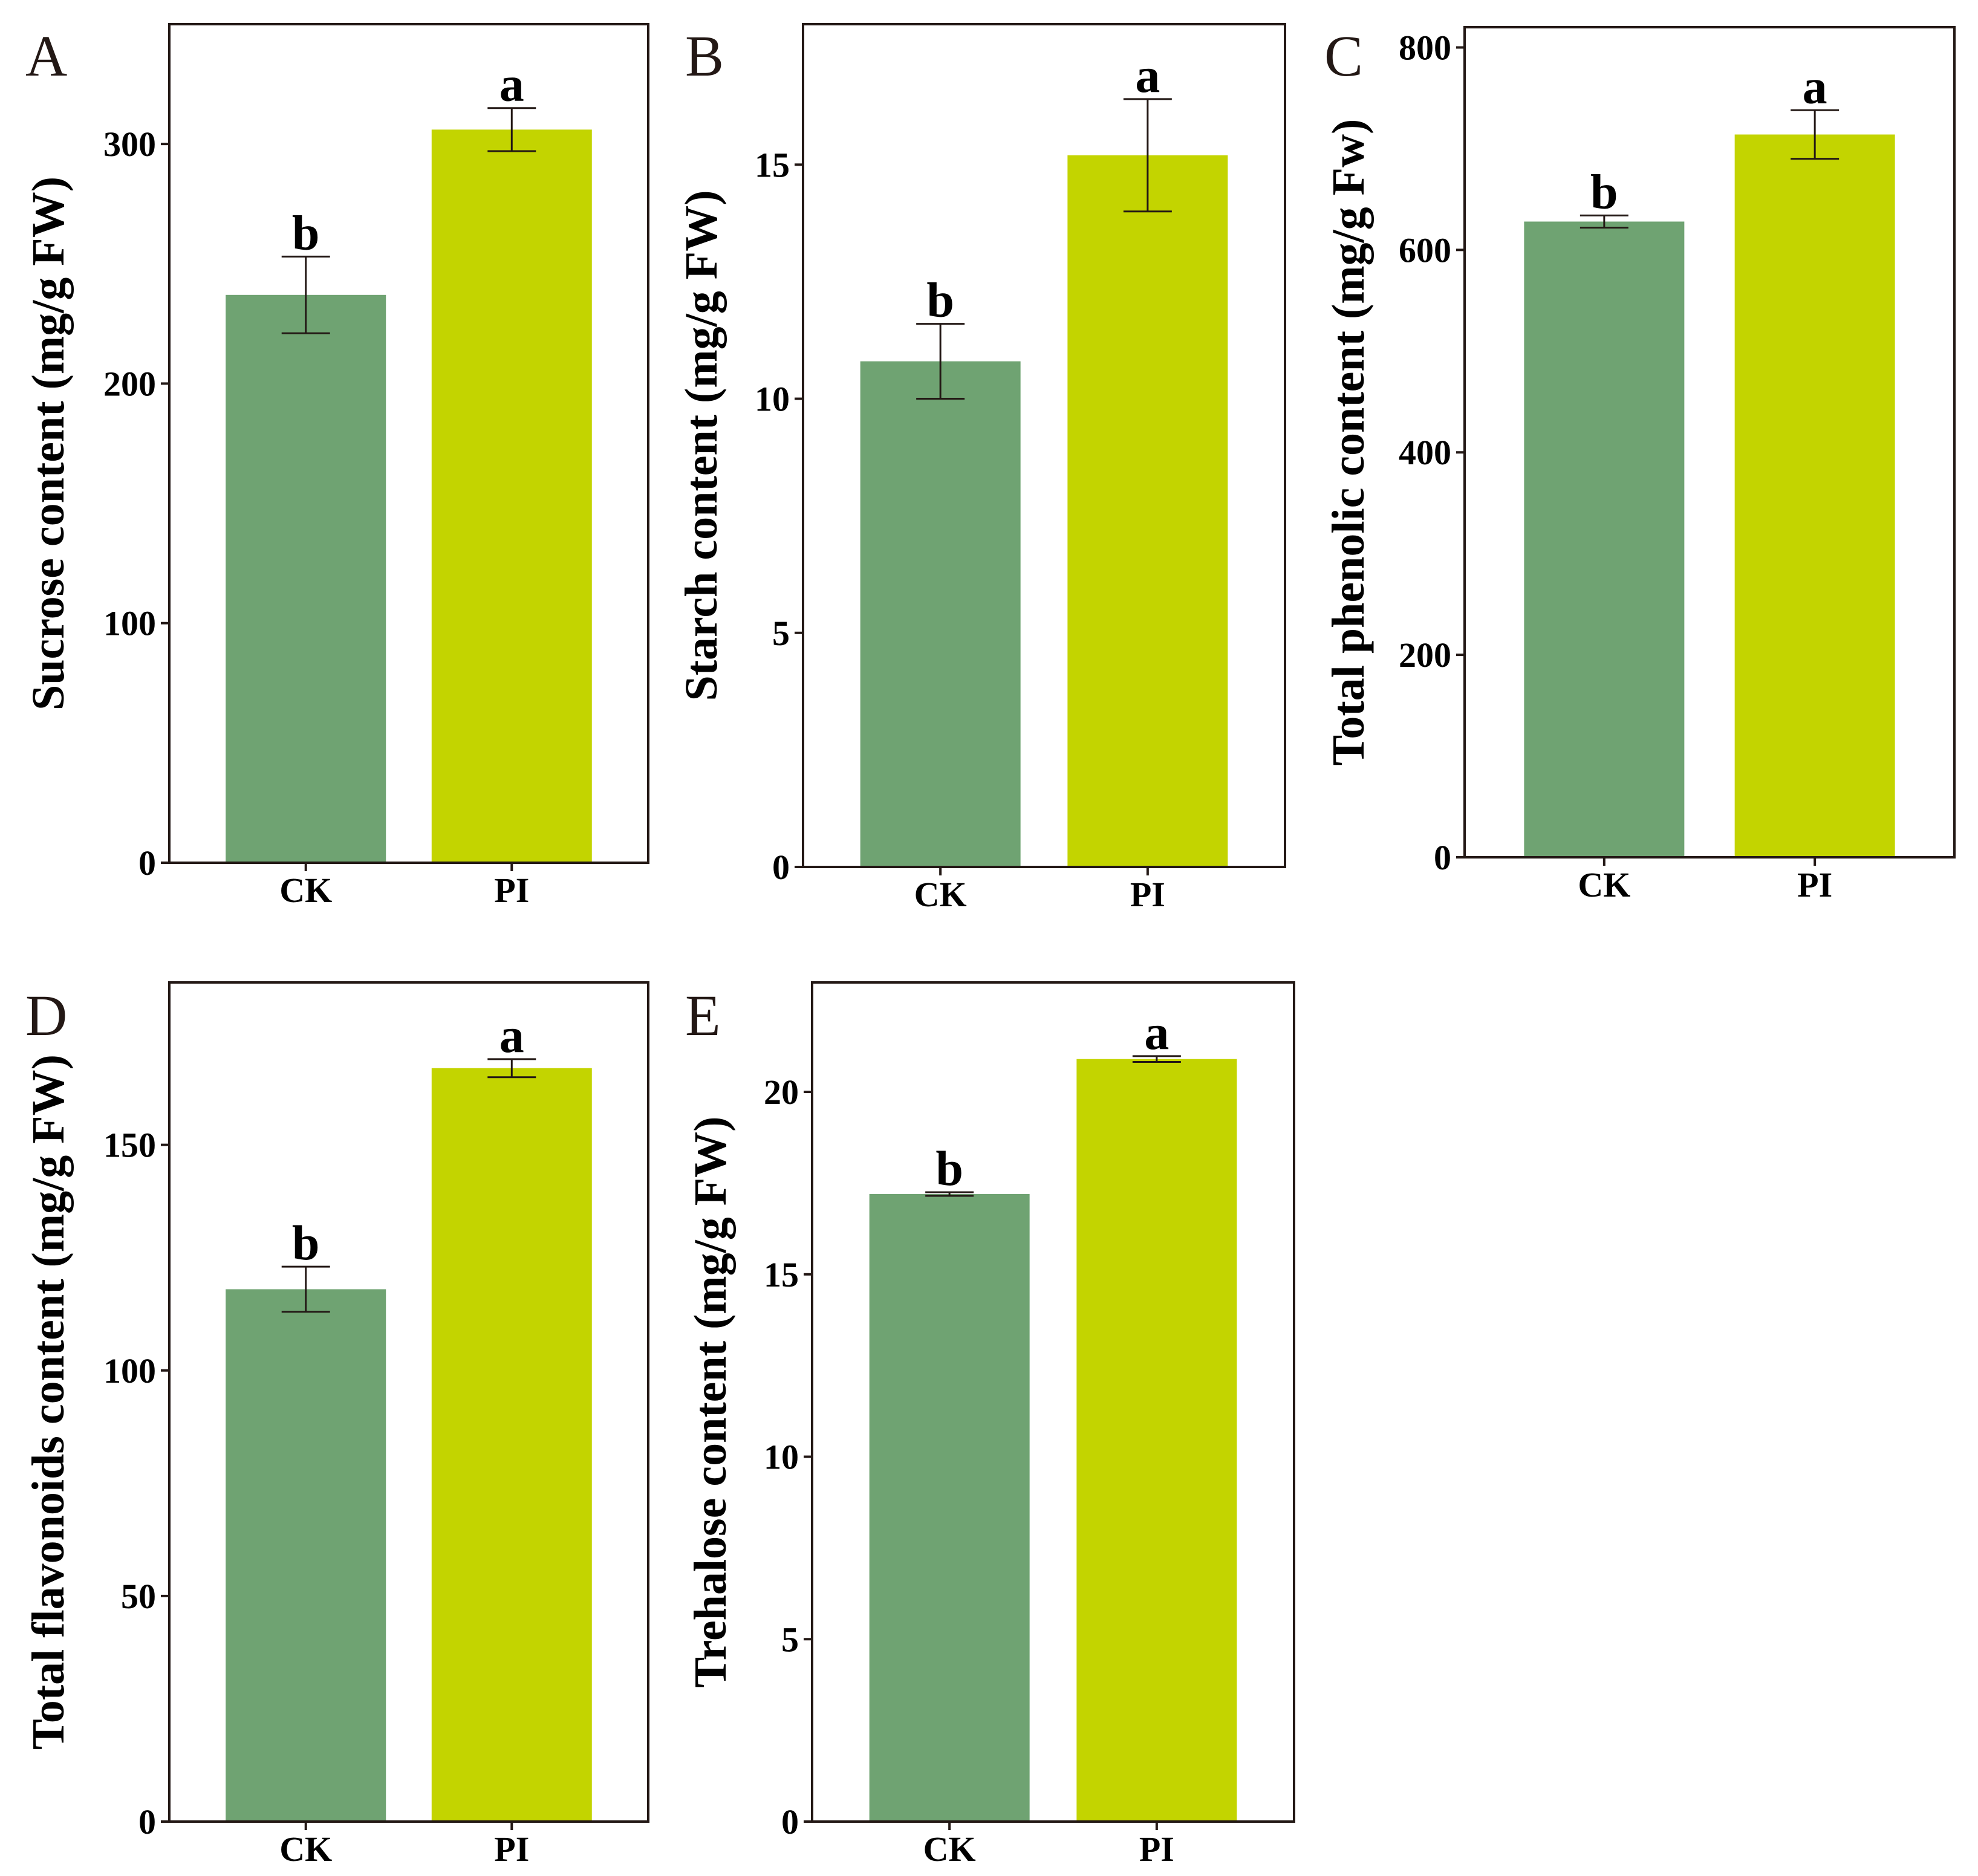 This screenshot has width=1978, height=1876. I want to click on panel-letter: A, so click(46, 56).